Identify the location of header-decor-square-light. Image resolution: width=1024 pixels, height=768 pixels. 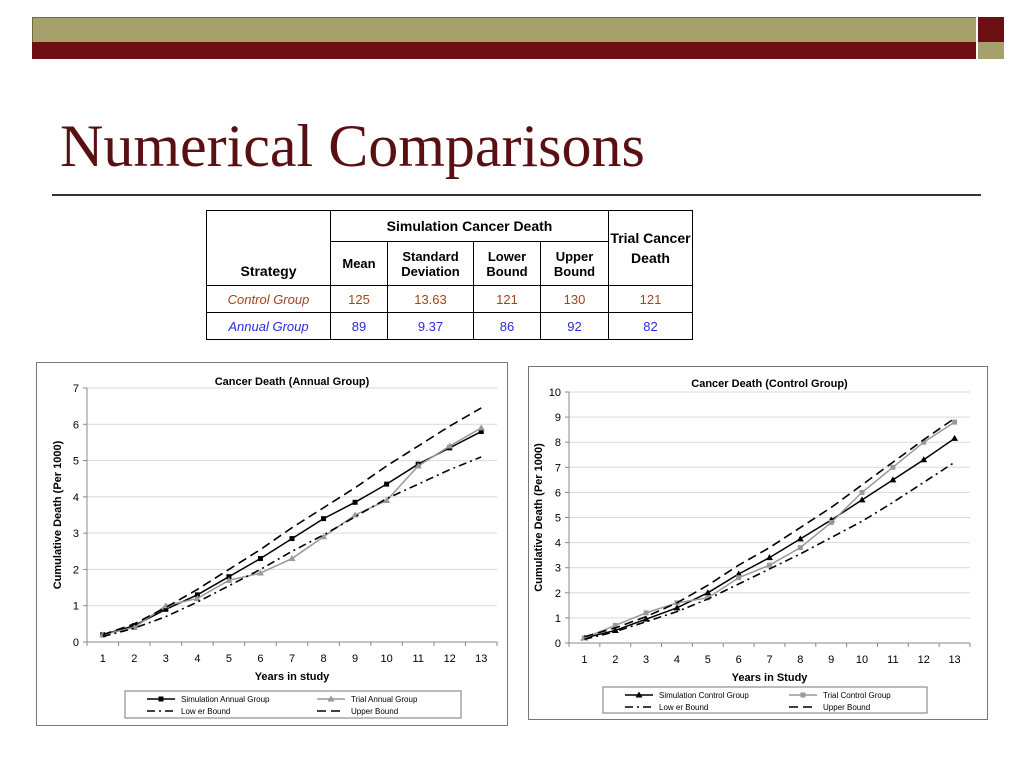
(991, 50).